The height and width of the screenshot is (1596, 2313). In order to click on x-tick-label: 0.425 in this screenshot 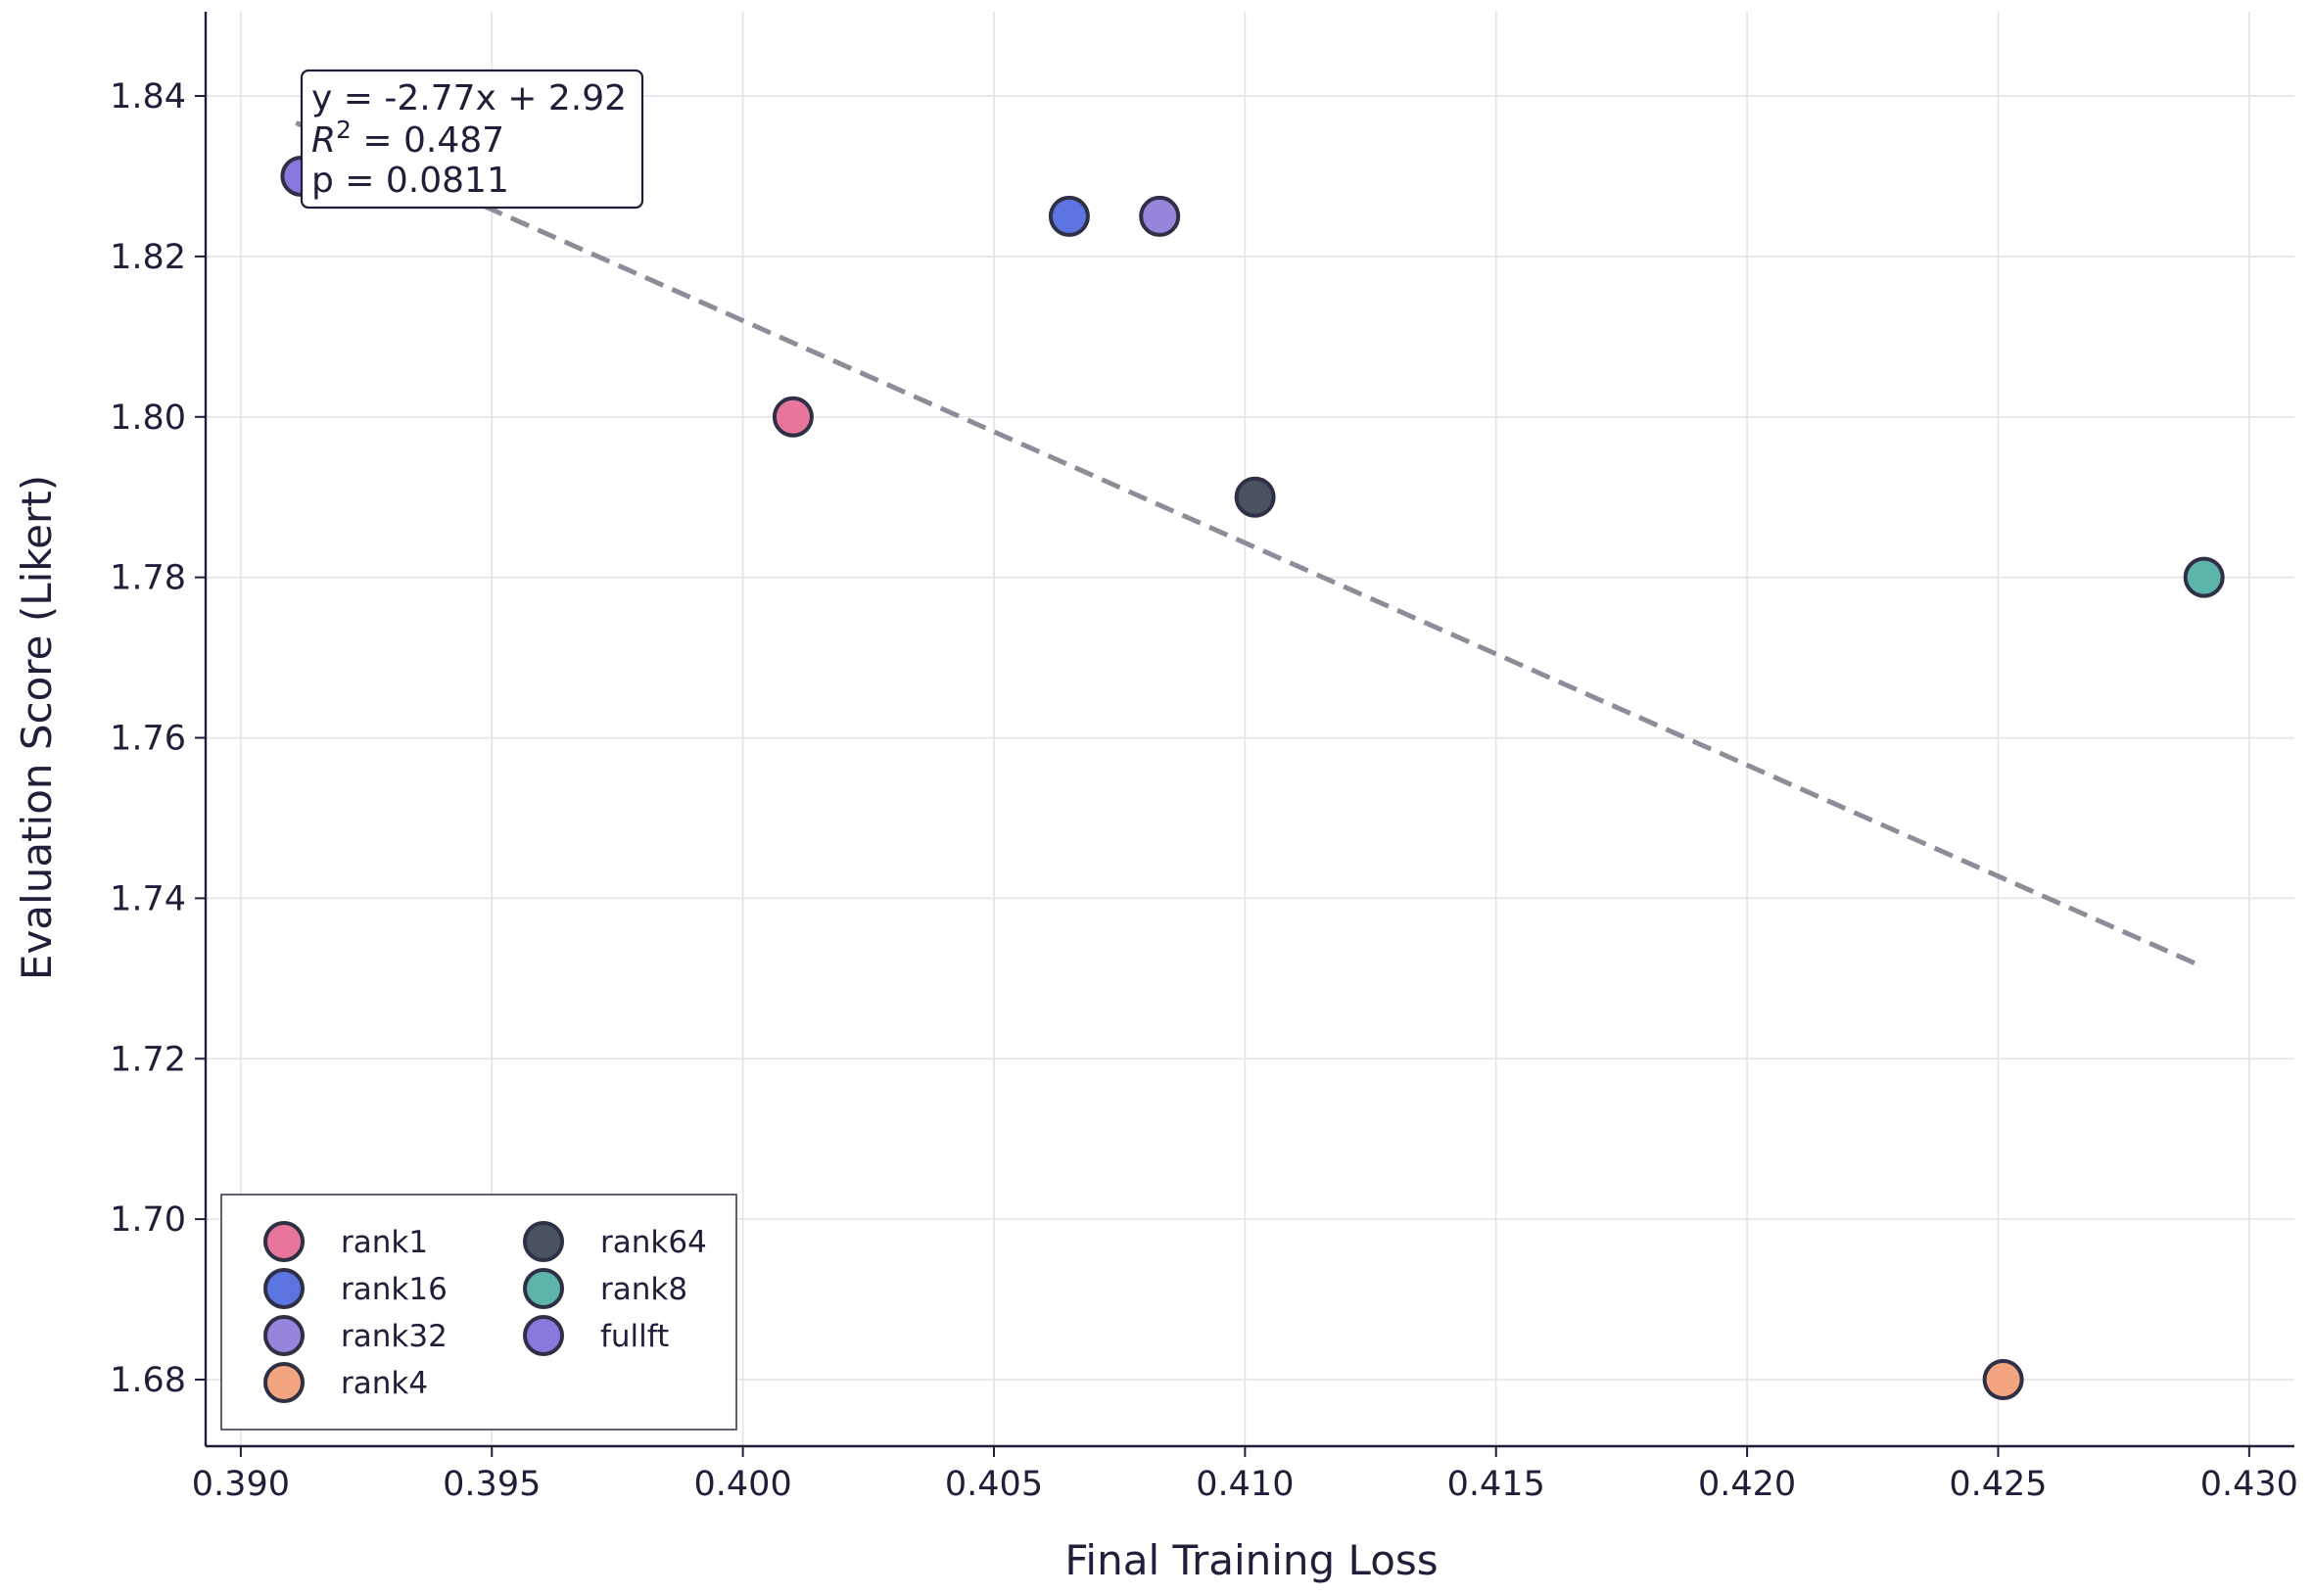, I will do `click(1998, 1484)`.